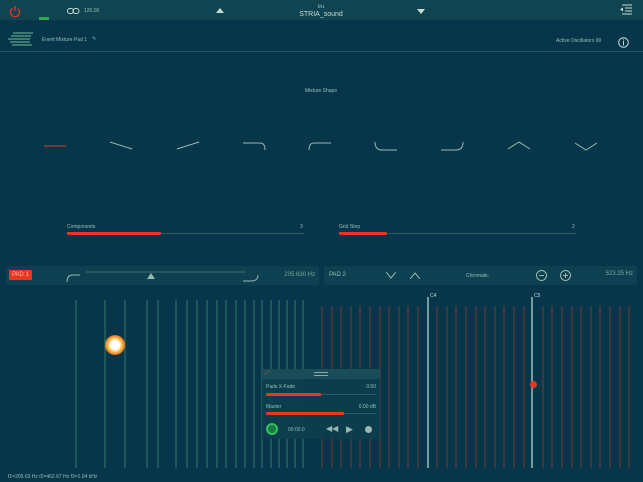 The image size is (643, 482). Describe the element at coordinates (565, 275) in the screenshot. I see `plus-icon` at that location.